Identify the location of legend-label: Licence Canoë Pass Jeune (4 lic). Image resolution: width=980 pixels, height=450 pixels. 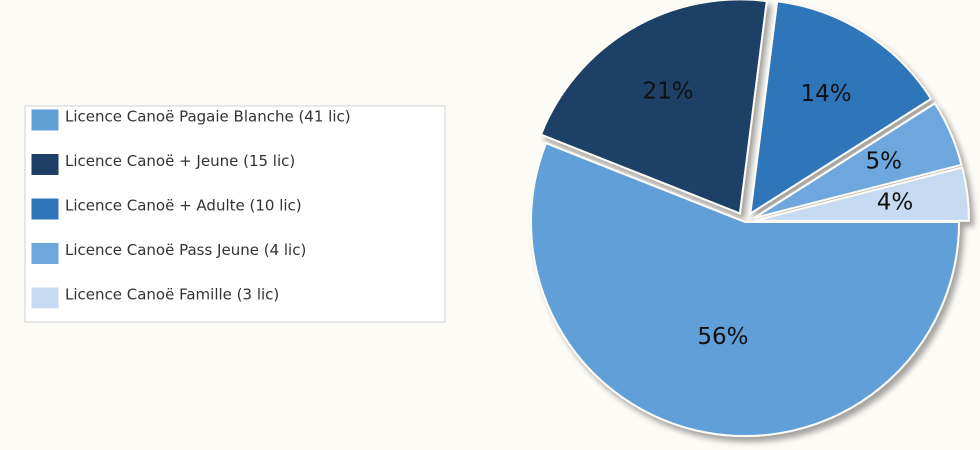
(185, 250).